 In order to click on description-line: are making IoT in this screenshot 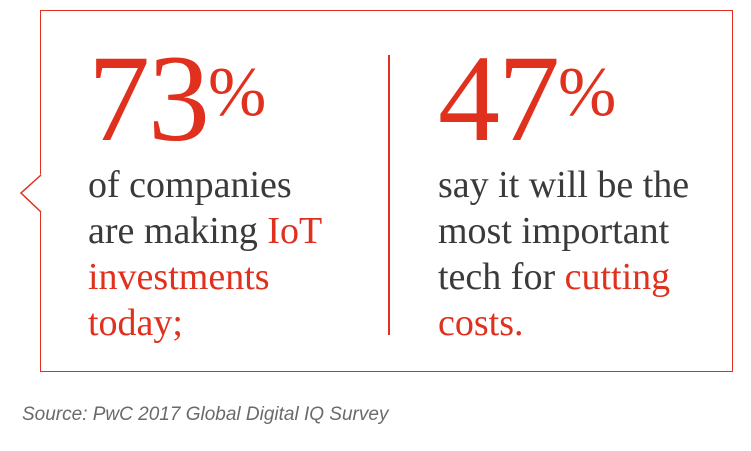, I will do `click(205, 231)`.